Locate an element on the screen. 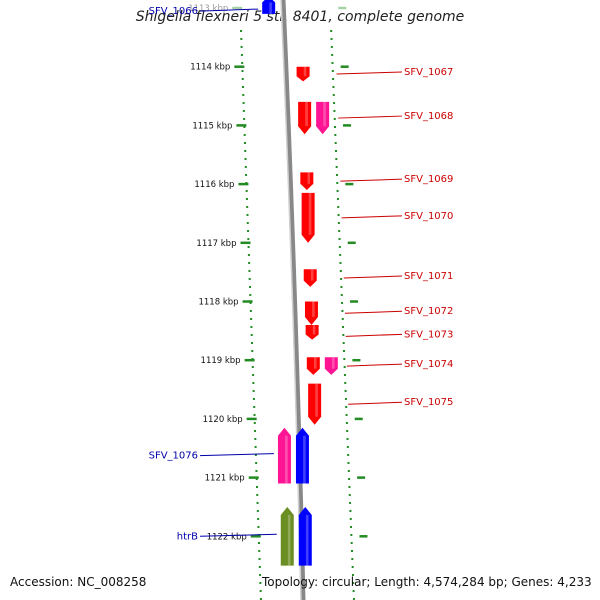 This screenshot has height=600, width=600. gene-SFV_1071-shape is located at coordinates (310, 278).